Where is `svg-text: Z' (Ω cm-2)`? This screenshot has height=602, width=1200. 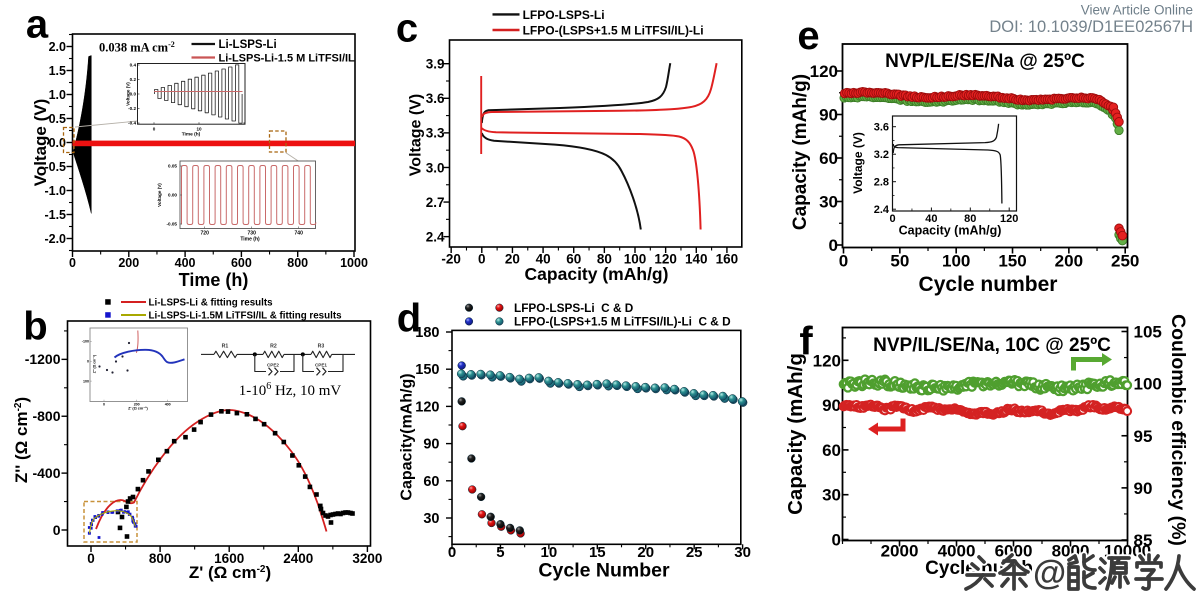
svg-text: Z' (Ω cm-2) is located at coordinates (230, 572).